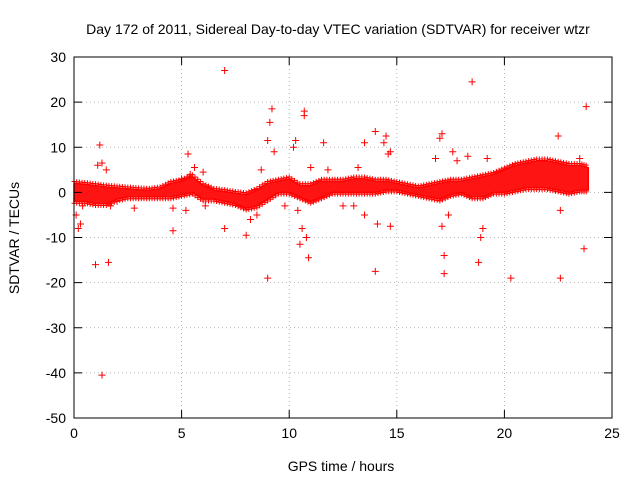  What do you see at coordinates (341, 466) in the screenshot?
I see `x-axis-label: GPS time / hours` at bounding box center [341, 466].